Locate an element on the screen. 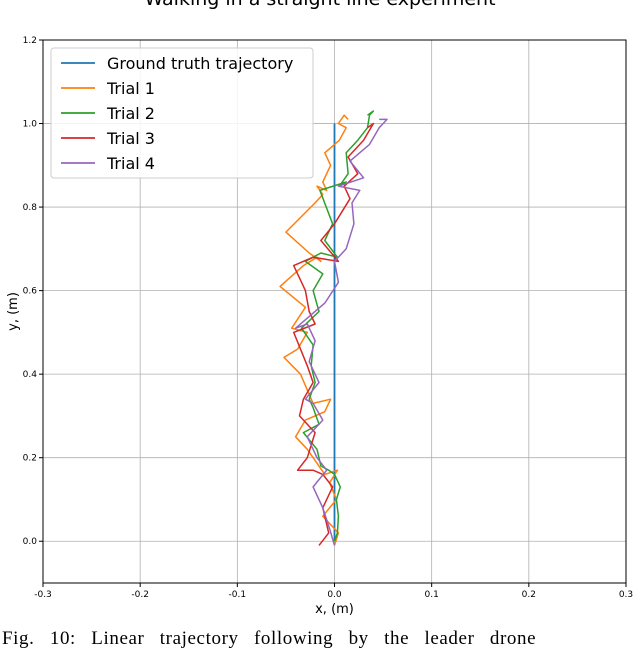  y-axis-label: y, (m) is located at coordinates (13, 311).